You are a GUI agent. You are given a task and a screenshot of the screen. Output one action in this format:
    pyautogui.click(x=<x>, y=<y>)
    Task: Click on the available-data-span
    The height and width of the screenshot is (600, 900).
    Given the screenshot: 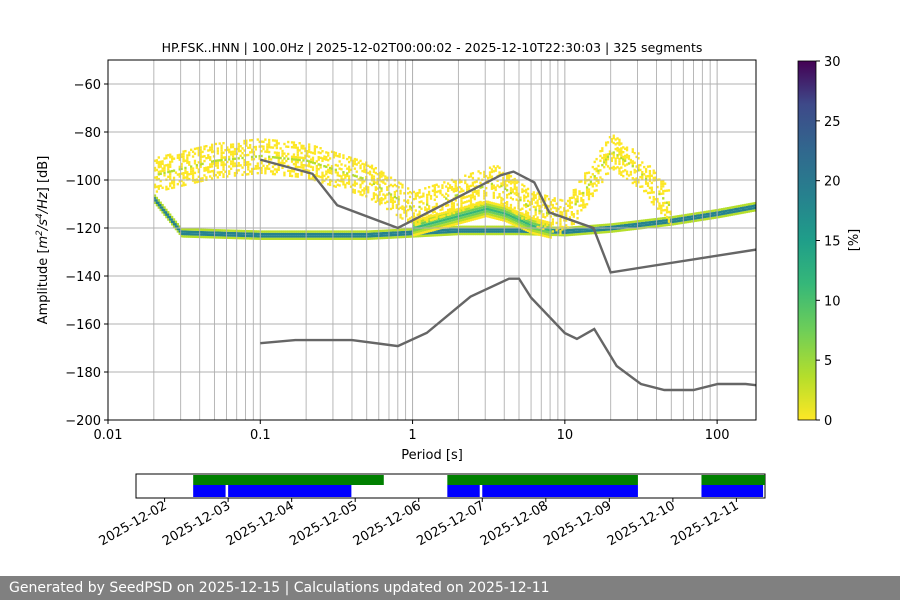 What is the action you would take?
    pyautogui.click(x=733, y=480)
    